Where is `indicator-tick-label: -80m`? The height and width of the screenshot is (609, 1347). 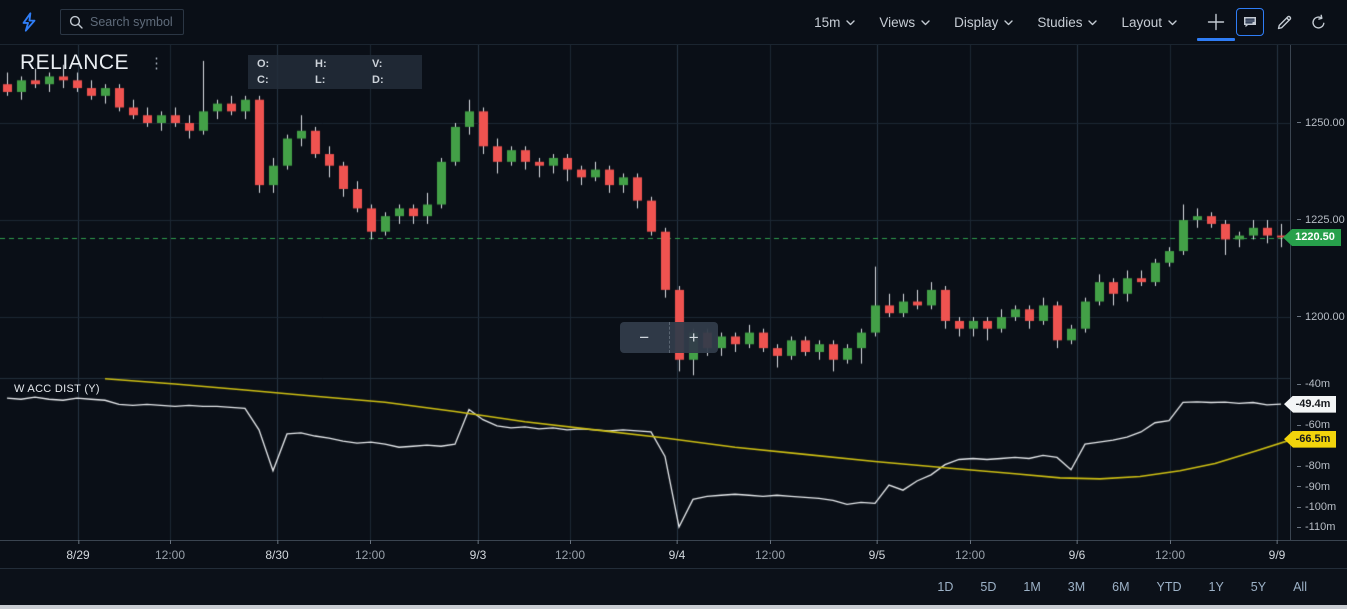
indicator-tick-label: -80m is located at coordinates (1313, 466).